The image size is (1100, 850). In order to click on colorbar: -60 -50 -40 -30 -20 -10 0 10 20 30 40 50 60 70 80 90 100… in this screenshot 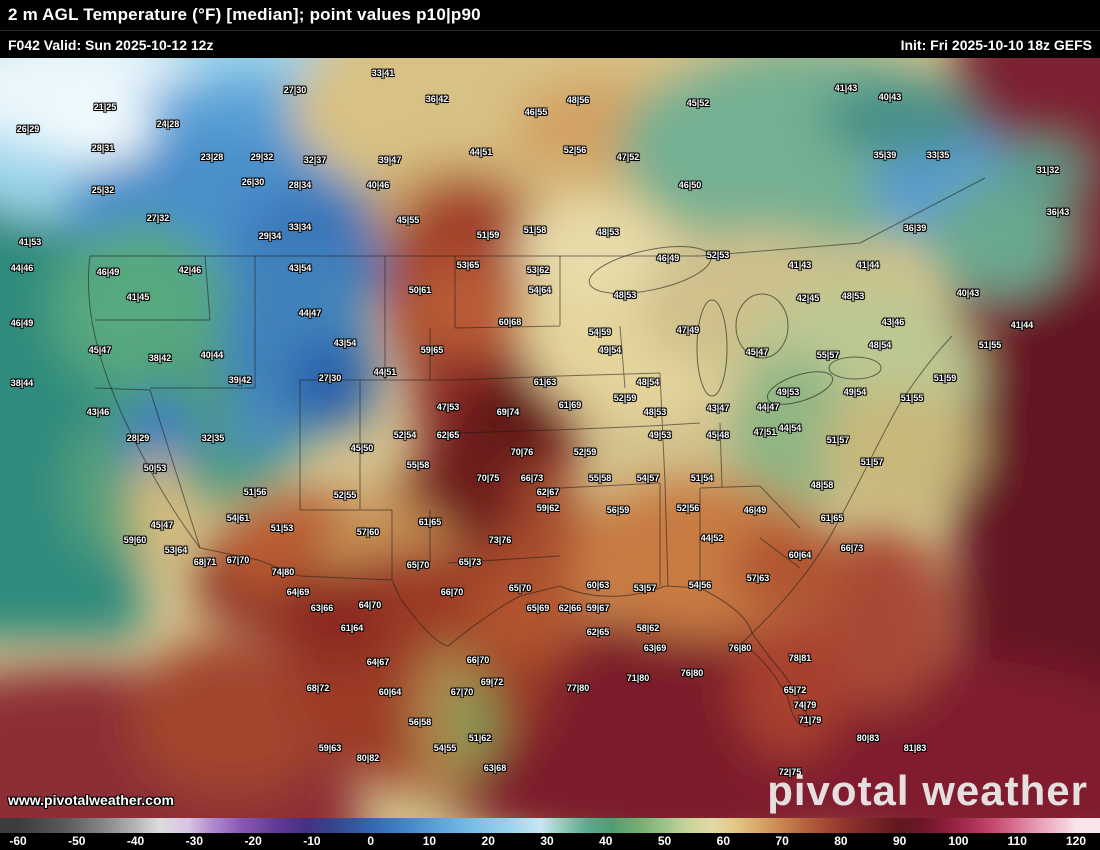, I will do `click(550, 834)`.